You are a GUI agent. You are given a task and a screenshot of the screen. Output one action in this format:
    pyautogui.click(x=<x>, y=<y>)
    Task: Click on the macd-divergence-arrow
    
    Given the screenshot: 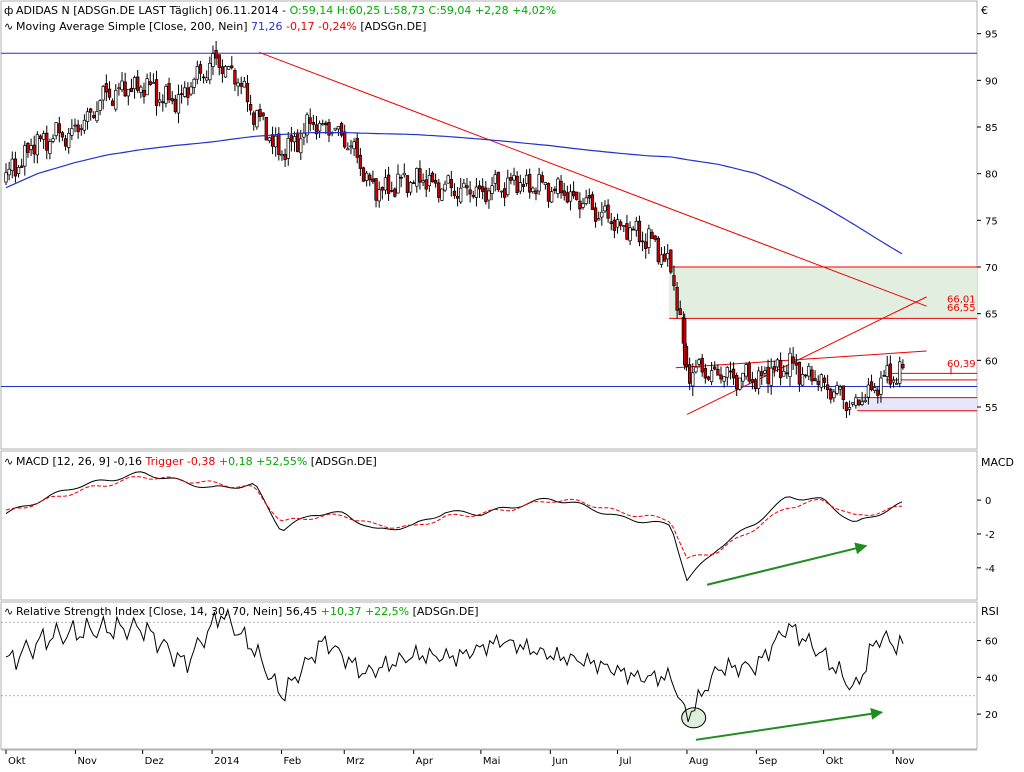 What is the action you would take?
    pyautogui.click(x=787, y=564)
    